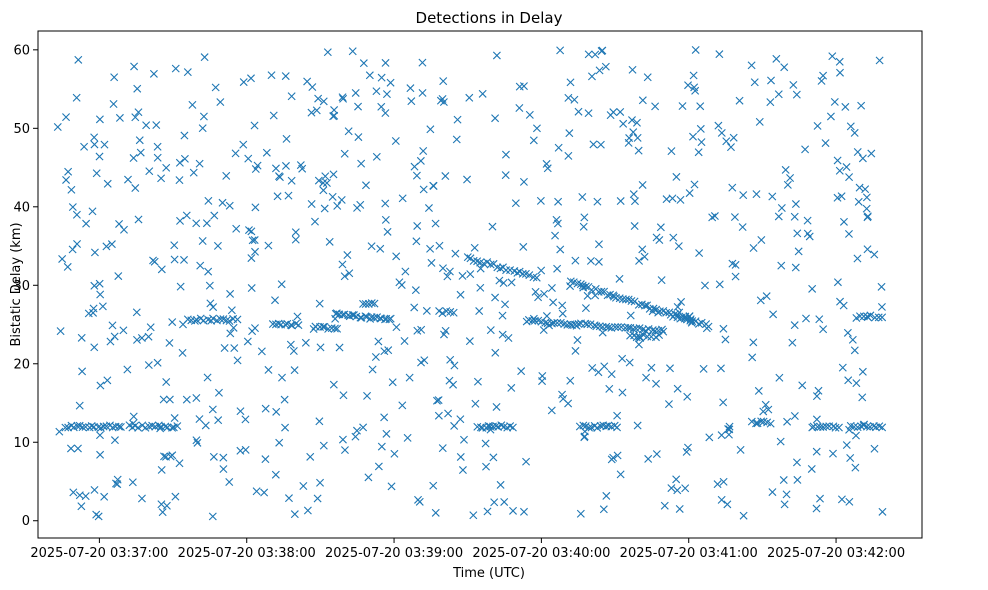 Image resolution: width=988 pixels, height=590 pixels. Describe the element at coordinates (21, 364) in the screenshot. I see `y-tick-label: 20` at that location.